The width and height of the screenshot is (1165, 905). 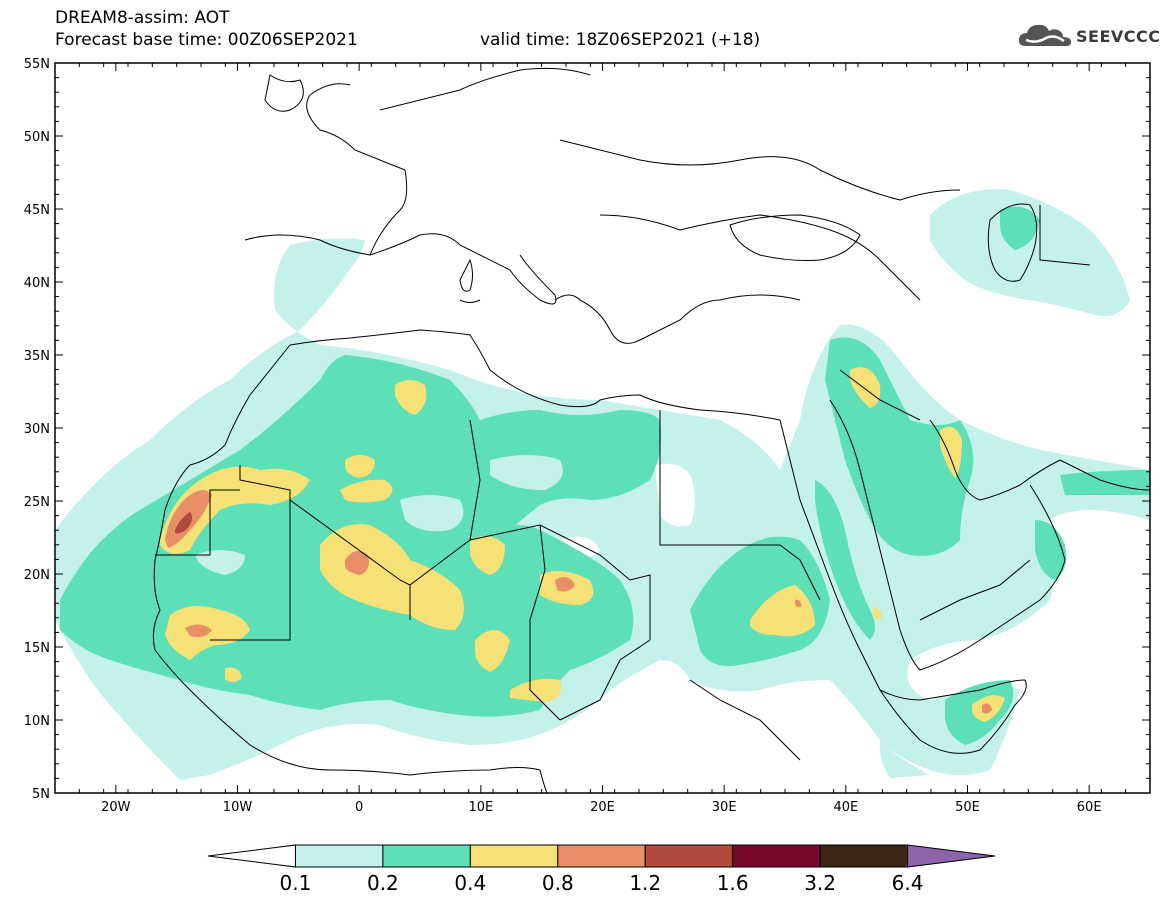 What do you see at coordinates (480, 807) in the screenshot?
I see `lon-tick-label: 10E` at bounding box center [480, 807].